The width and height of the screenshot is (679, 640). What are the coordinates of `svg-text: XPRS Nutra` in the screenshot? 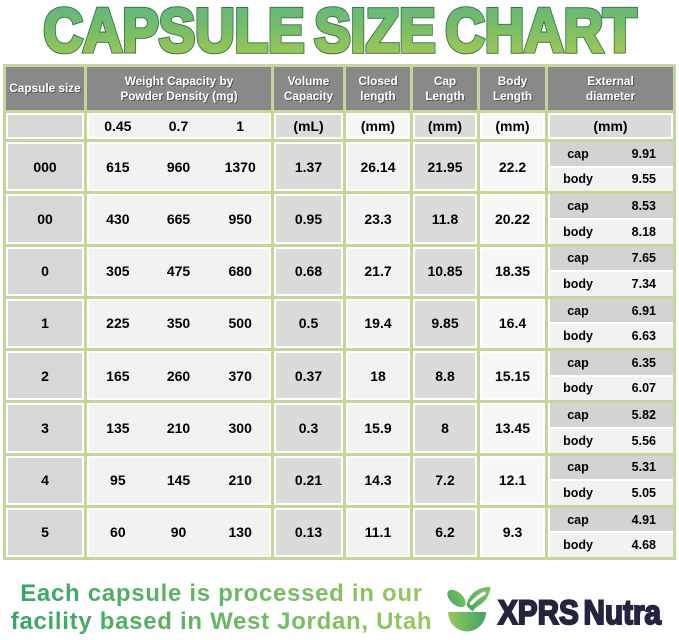 It's located at (580, 613).